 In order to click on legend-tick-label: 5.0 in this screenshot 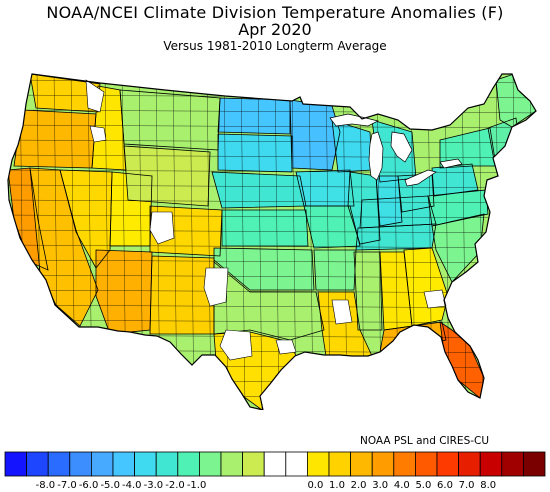, I will do `click(423, 485)`.